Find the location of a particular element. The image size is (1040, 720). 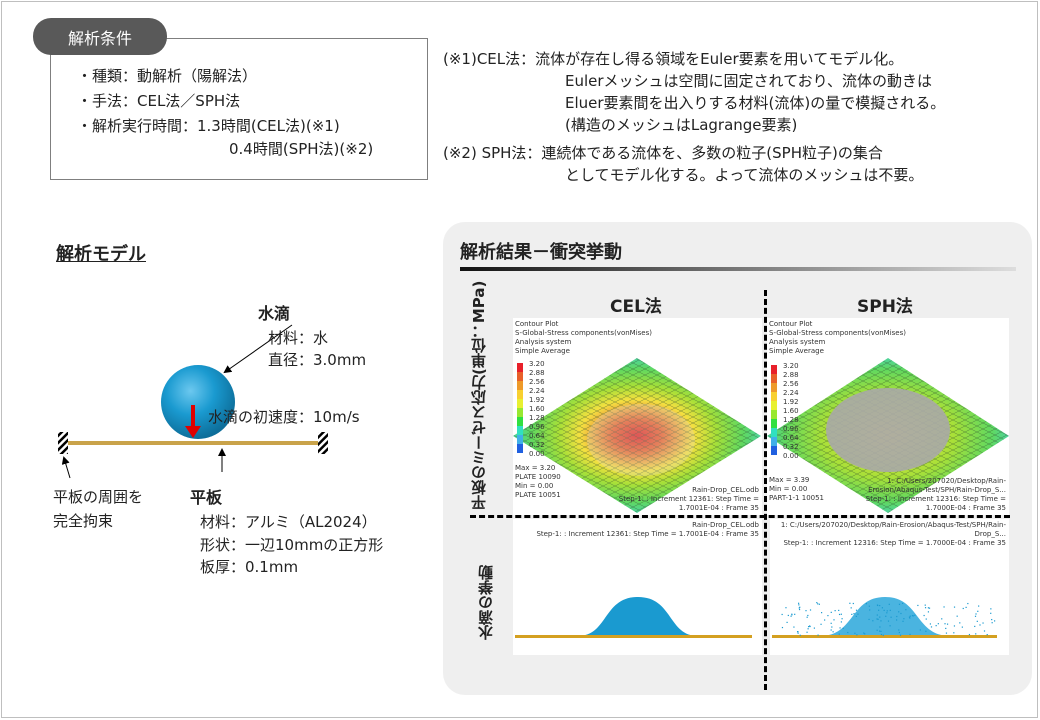

cel-file: Rain-Drop_CEL.odb is located at coordinates (725, 490).